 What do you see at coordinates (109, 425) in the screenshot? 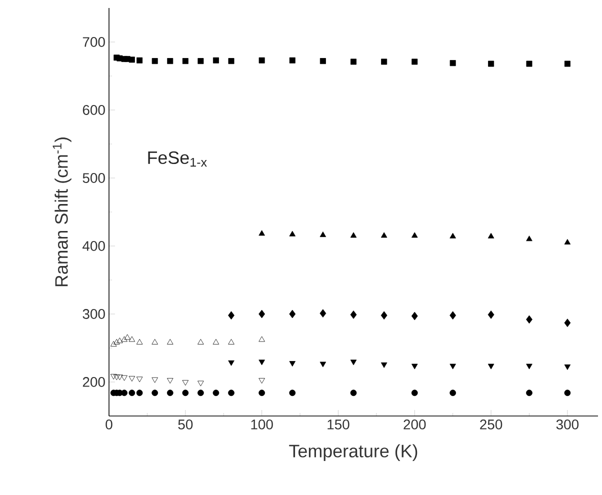
I see `x-tick-label: 0` at bounding box center [109, 425].